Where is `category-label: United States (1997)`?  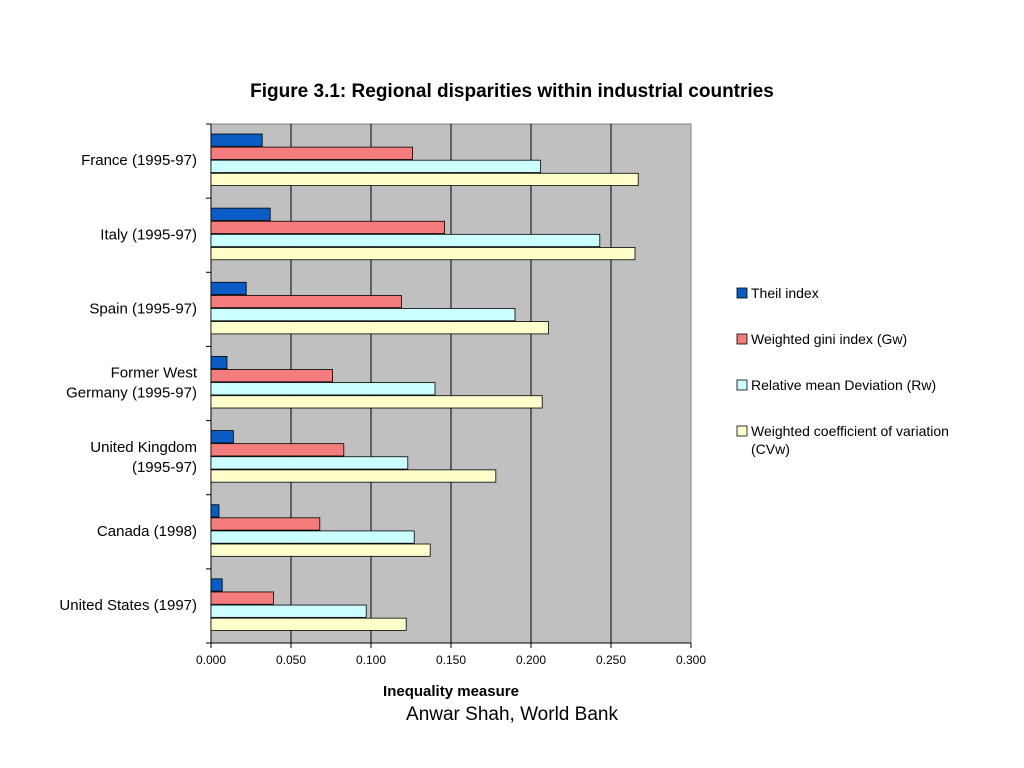 category-label: United States (1997) is located at coordinates (128, 605).